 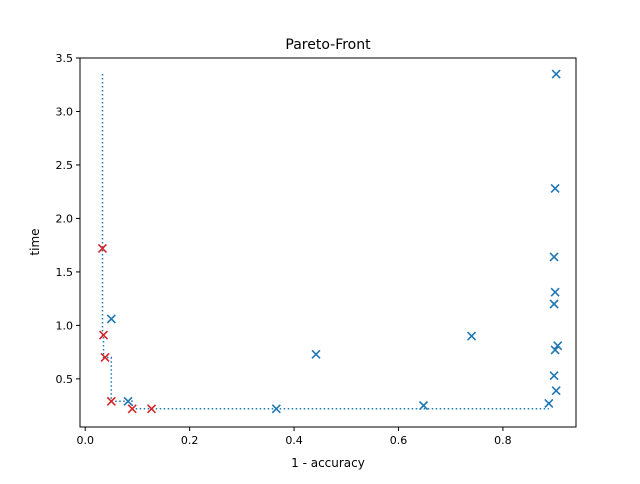 What do you see at coordinates (328, 45) in the screenshot?
I see `chart-title: Pareto-Front` at bounding box center [328, 45].